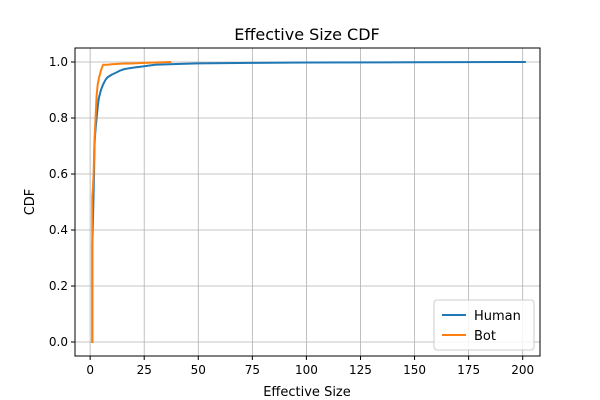 Image resolution: width=600 pixels, height=400 pixels. Describe the element at coordinates (497, 316) in the screenshot. I see `legend-label-human: Human` at that location.